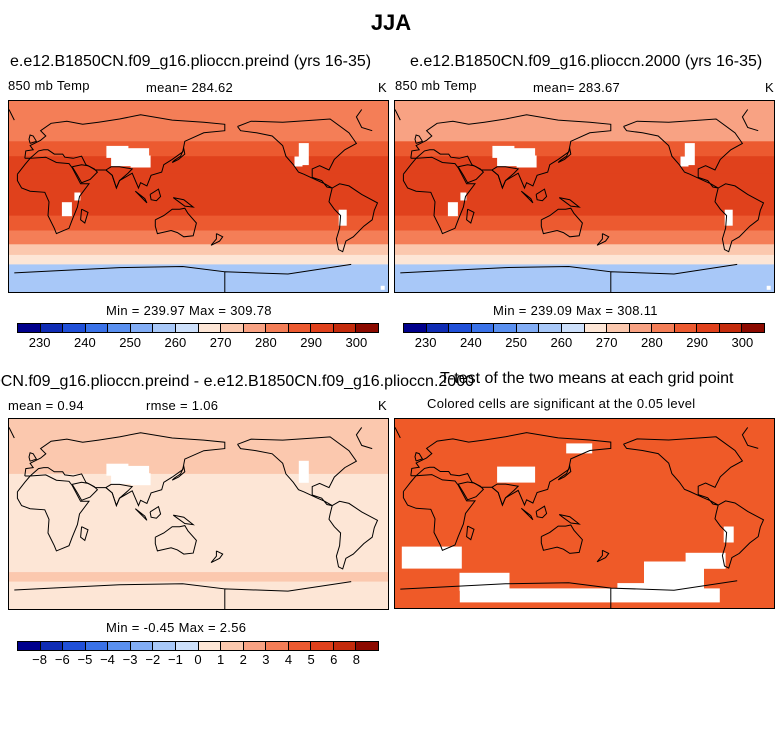 The image size is (782, 733). Describe the element at coordinates (577, 87) in the screenshot. I see `panel-2-mean: mean= 283.67` at that location.